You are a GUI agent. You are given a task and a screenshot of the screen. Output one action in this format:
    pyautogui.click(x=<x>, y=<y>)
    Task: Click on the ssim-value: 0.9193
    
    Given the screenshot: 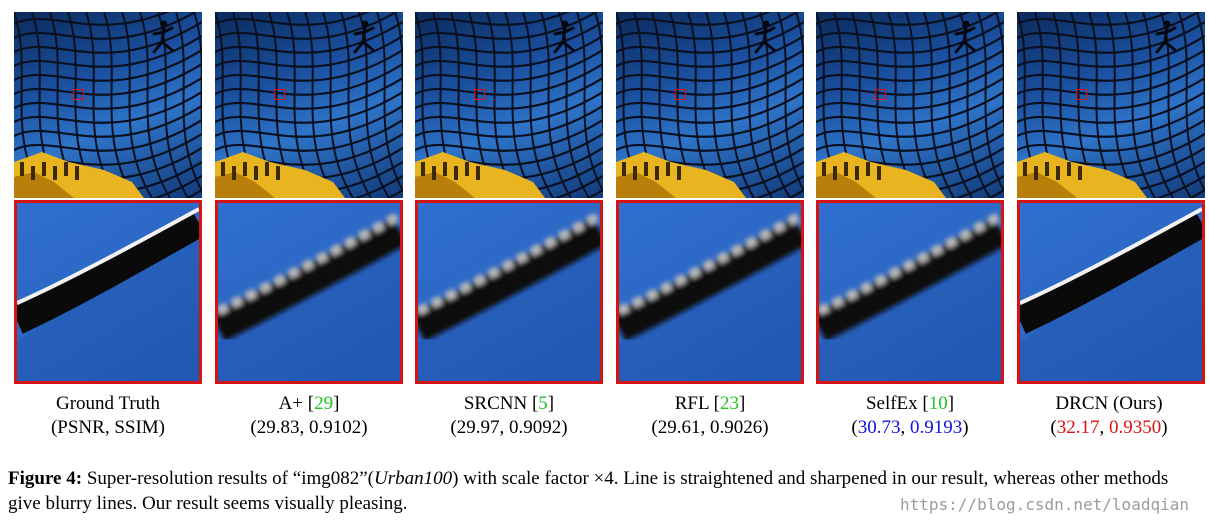 What is the action you would take?
    pyautogui.click(x=936, y=427)
    